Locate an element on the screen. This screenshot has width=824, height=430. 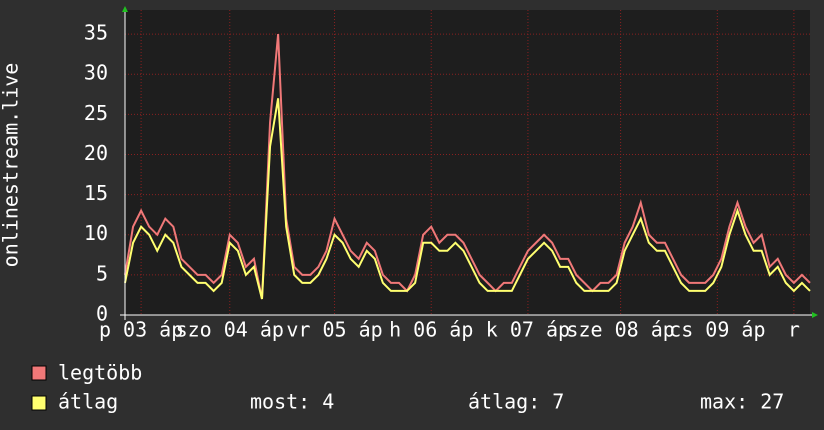
y-arrow is located at coordinates (125, 9).